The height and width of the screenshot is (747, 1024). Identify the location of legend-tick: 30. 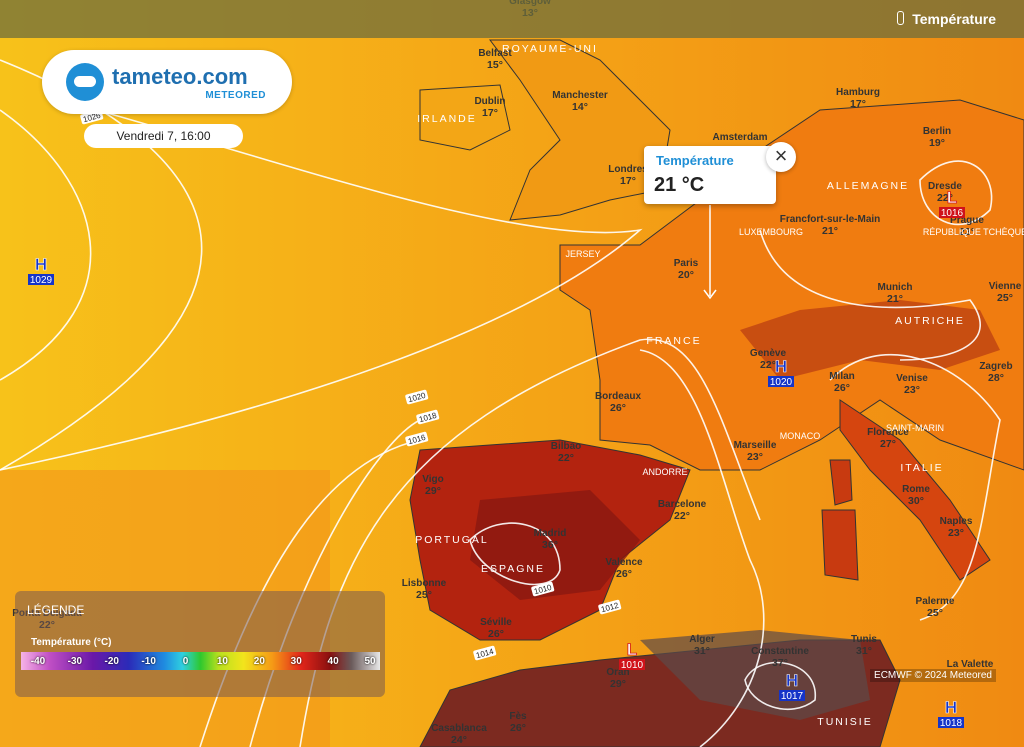
(296, 661).